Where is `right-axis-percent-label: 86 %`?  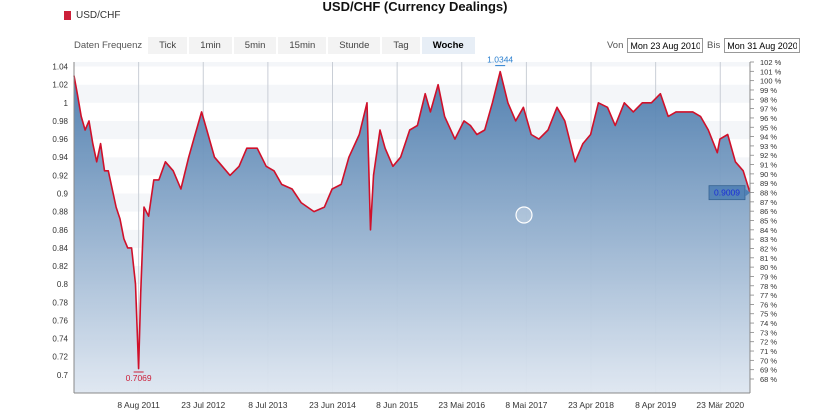
right-axis-percent-label: 86 % is located at coordinates (768, 211).